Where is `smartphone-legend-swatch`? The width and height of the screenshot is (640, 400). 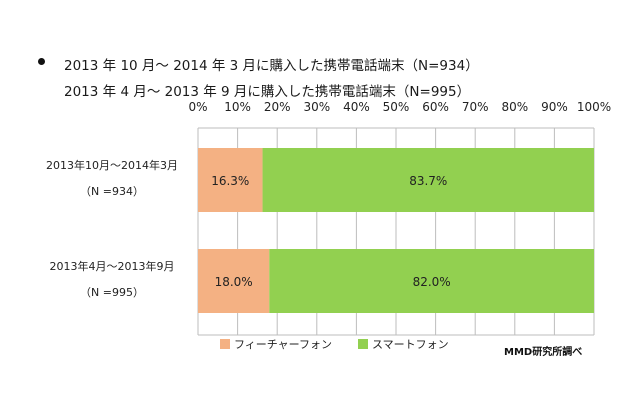
smartphone-legend-swatch is located at coordinates (363, 344).